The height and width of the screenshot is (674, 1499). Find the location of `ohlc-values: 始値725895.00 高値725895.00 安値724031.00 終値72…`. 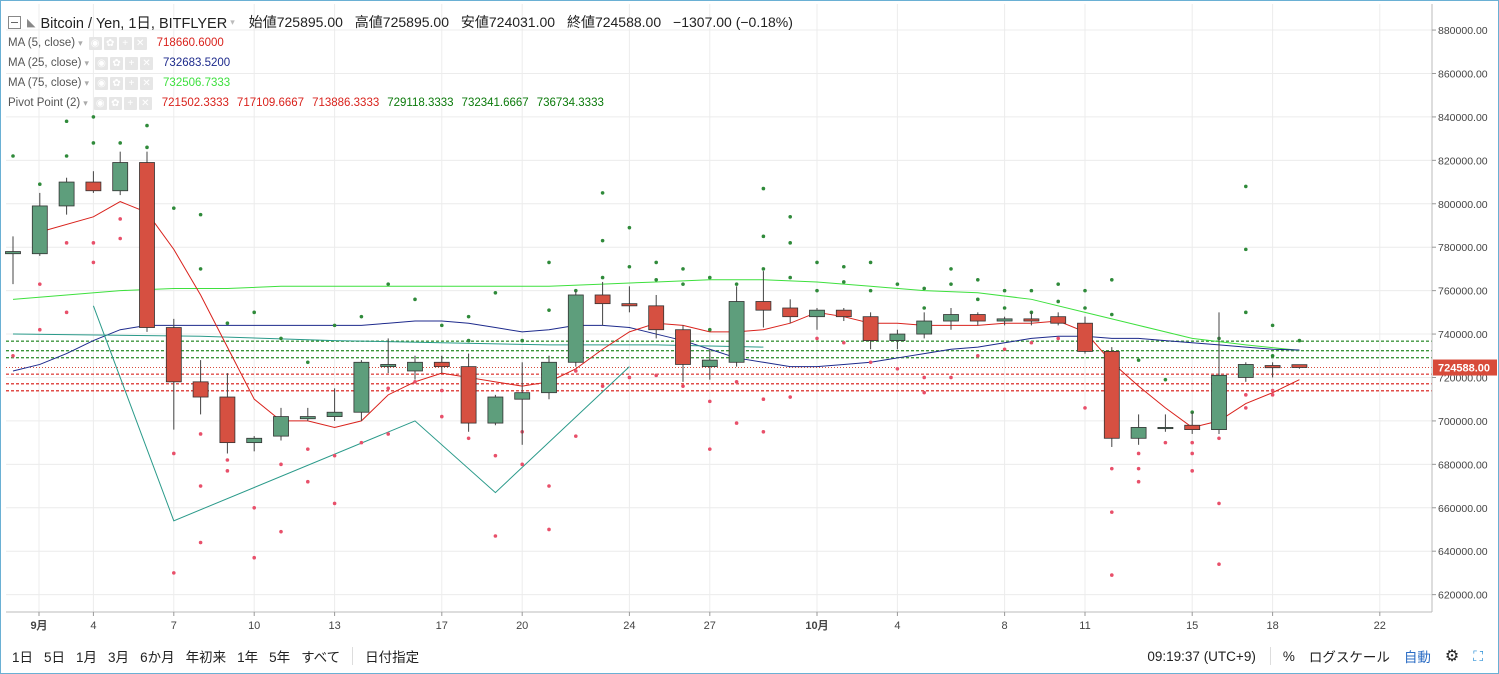

ohlc-values: 始値725895.00 高値725895.00 安値724031.00 終値72… is located at coordinates (525, 22).